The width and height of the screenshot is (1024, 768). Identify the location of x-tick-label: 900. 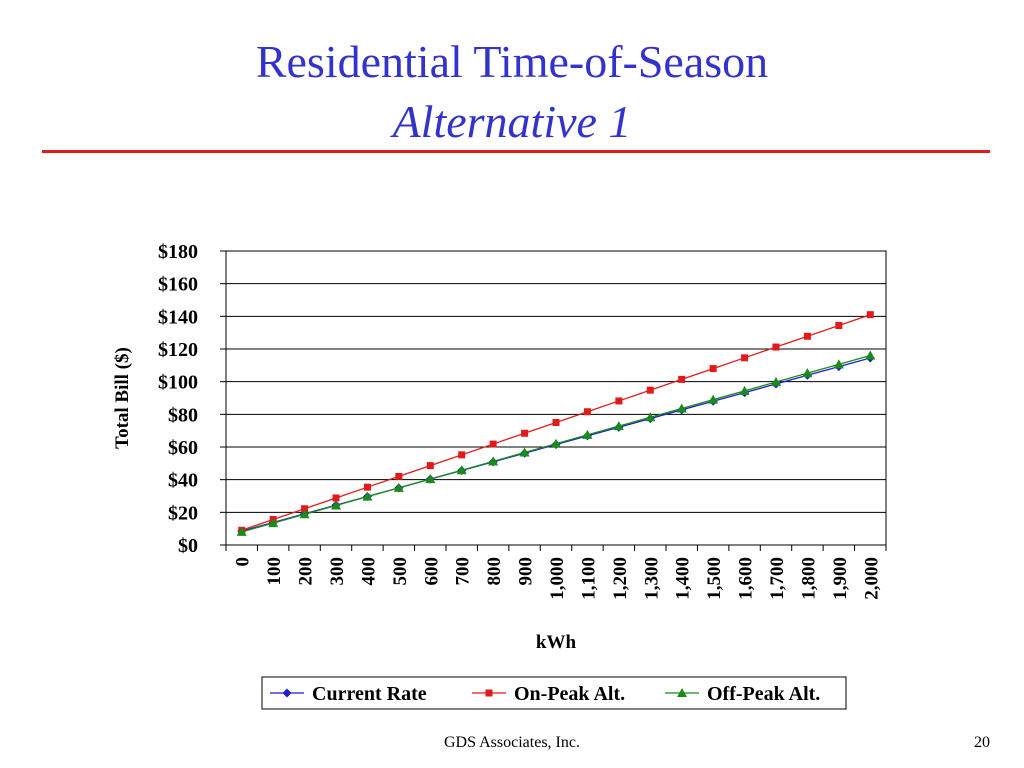
(526, 571).